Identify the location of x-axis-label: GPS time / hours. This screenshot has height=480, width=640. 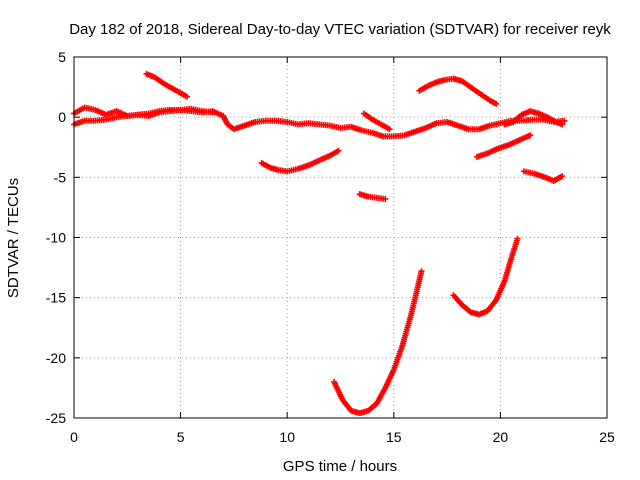
(340, 466).